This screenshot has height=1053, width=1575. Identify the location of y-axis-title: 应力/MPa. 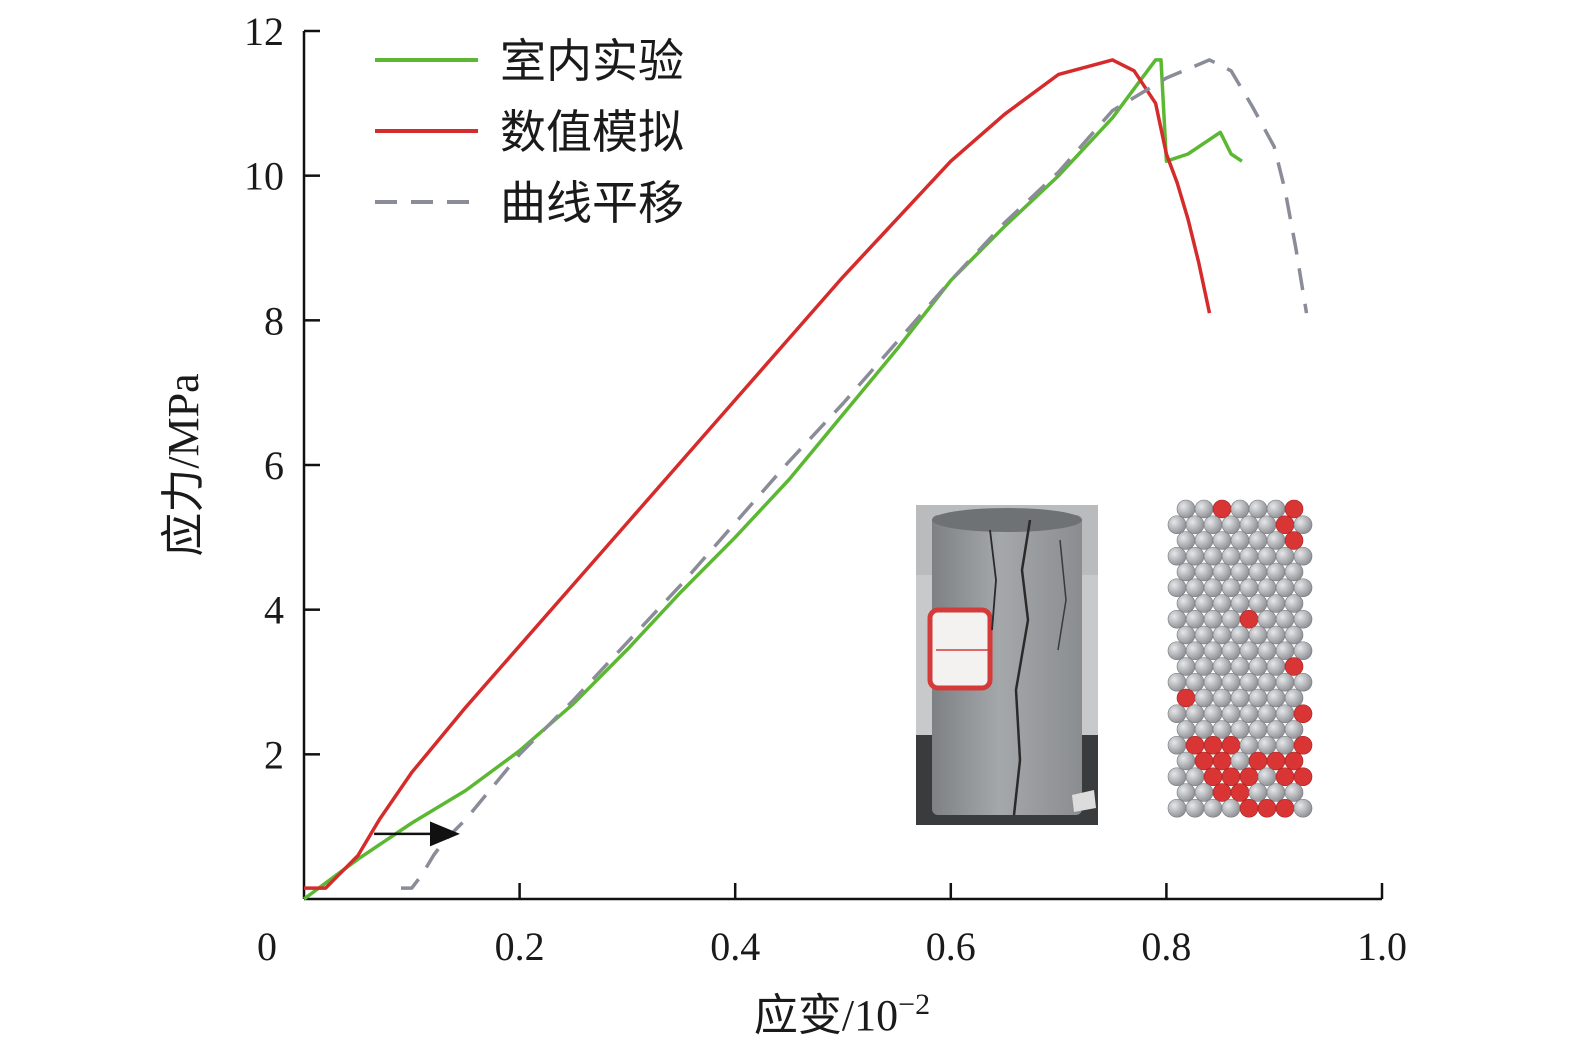
(183, 464).